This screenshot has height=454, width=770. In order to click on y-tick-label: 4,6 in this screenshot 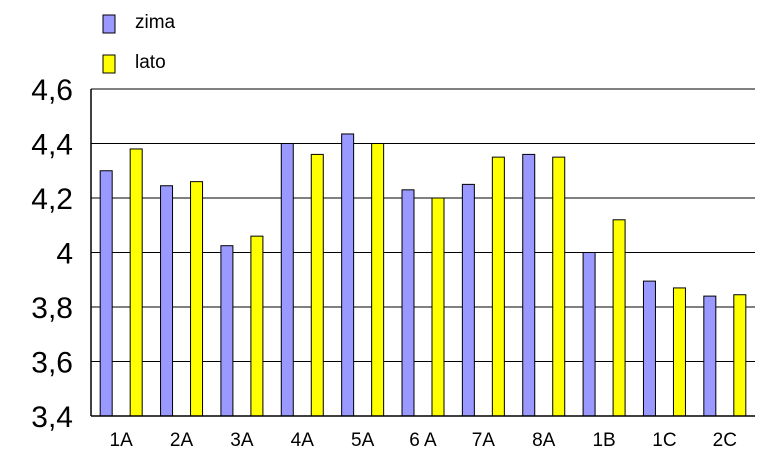, I will do `click(52, 90)`.